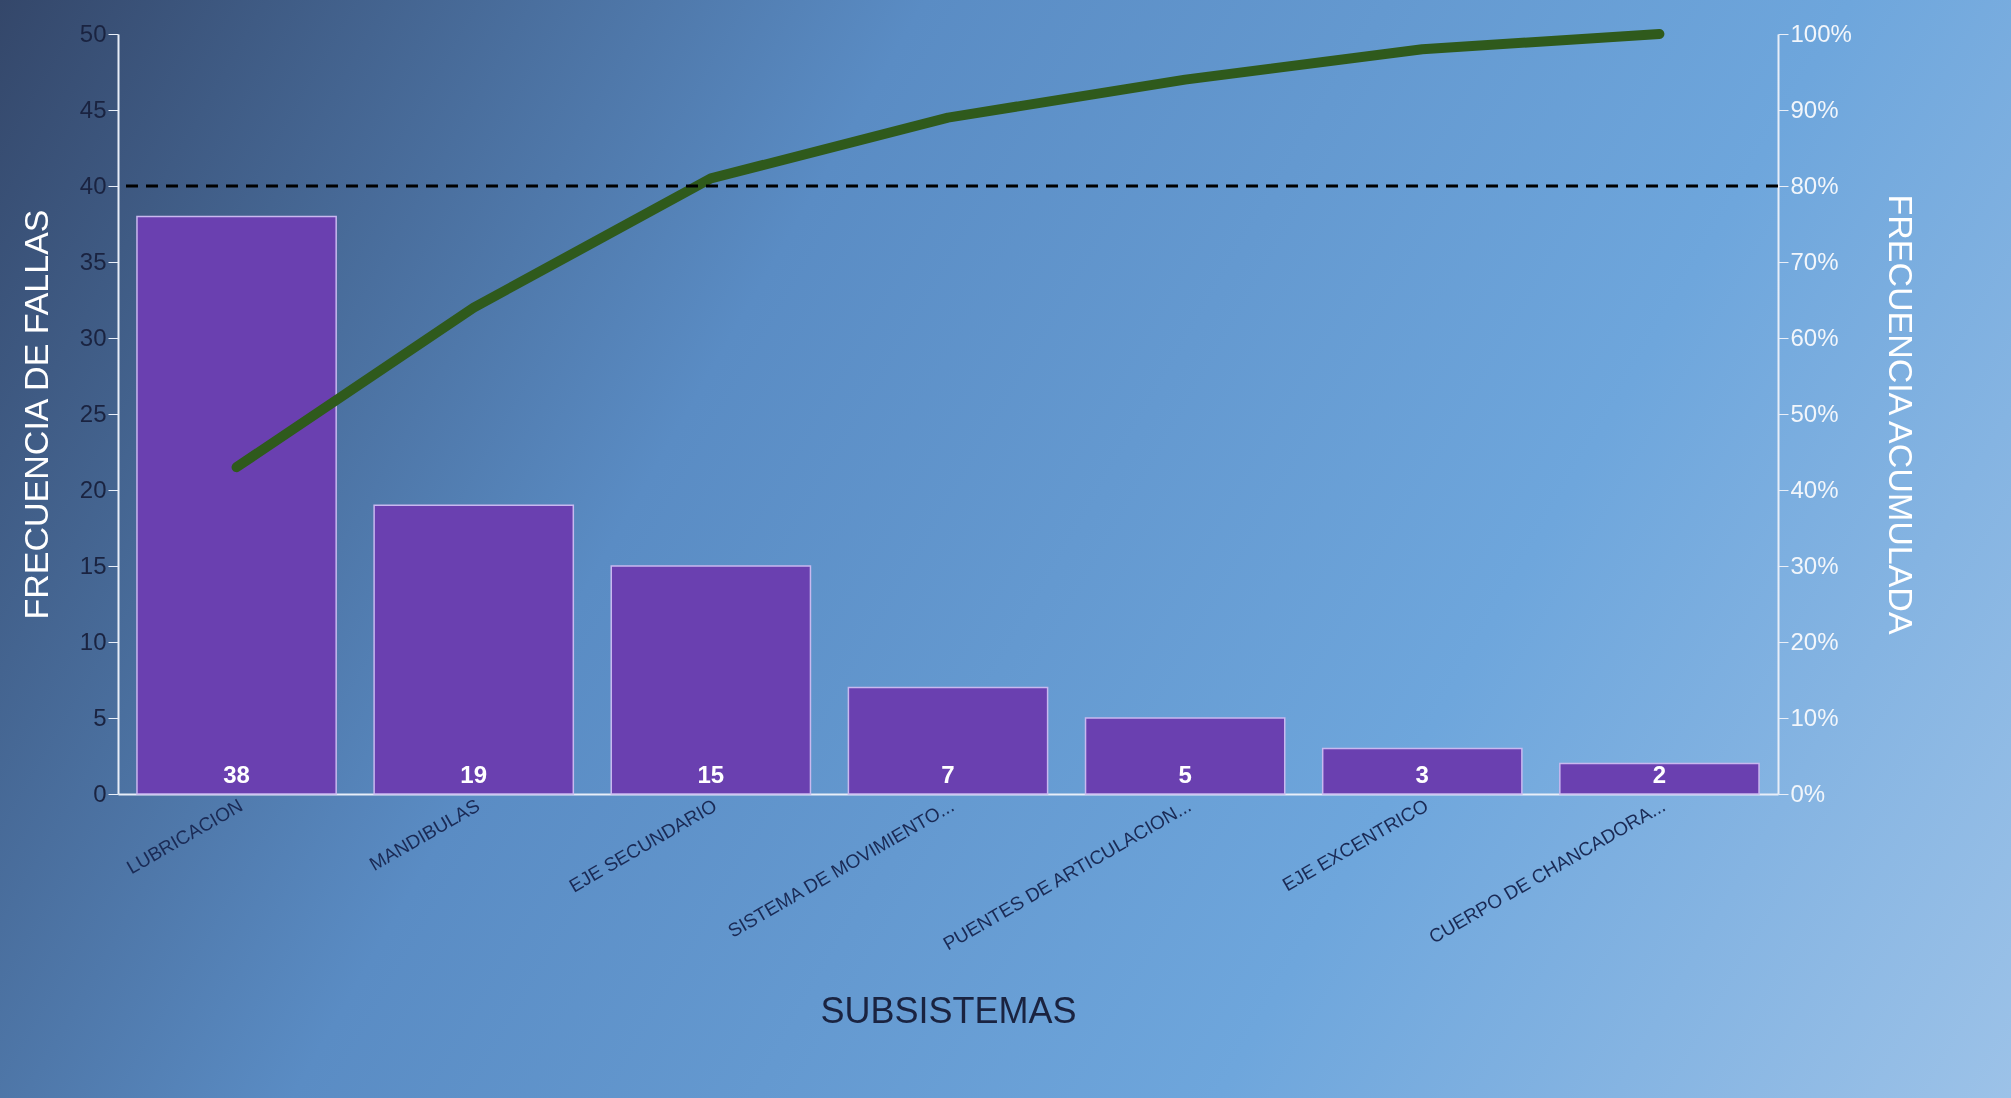  I want to click on y2-tick-label: 40%, so click(1814, 489).